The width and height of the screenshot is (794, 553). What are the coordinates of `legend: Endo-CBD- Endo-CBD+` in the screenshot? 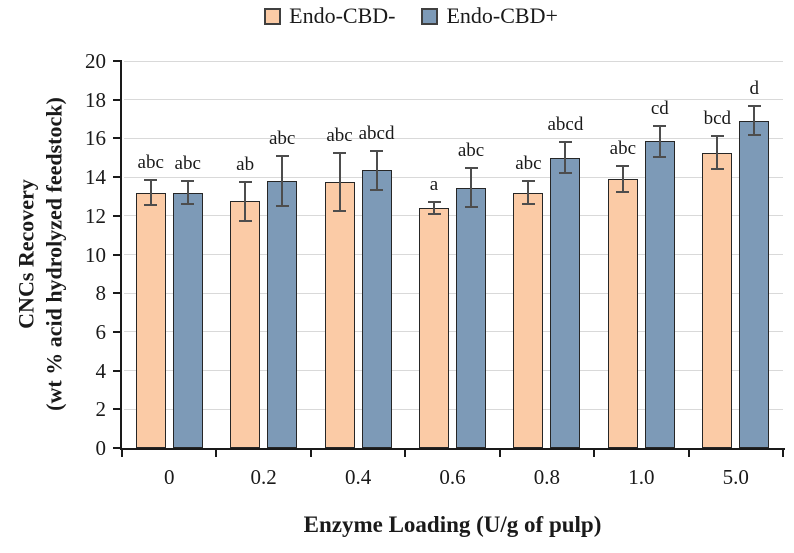 It's located at (404, 16).